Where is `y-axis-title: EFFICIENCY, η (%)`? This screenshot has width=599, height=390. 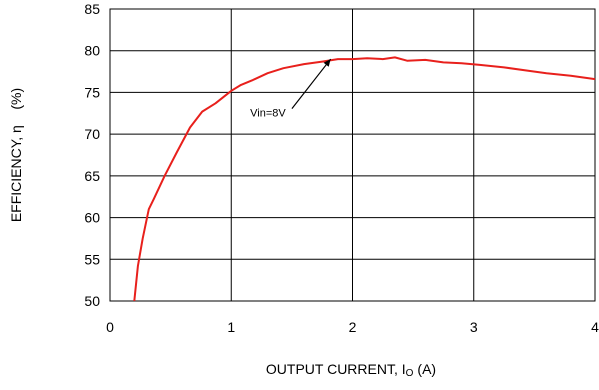
y-axis-title: EFFICIENCY, η (%) is located at coordinates (16, 155).